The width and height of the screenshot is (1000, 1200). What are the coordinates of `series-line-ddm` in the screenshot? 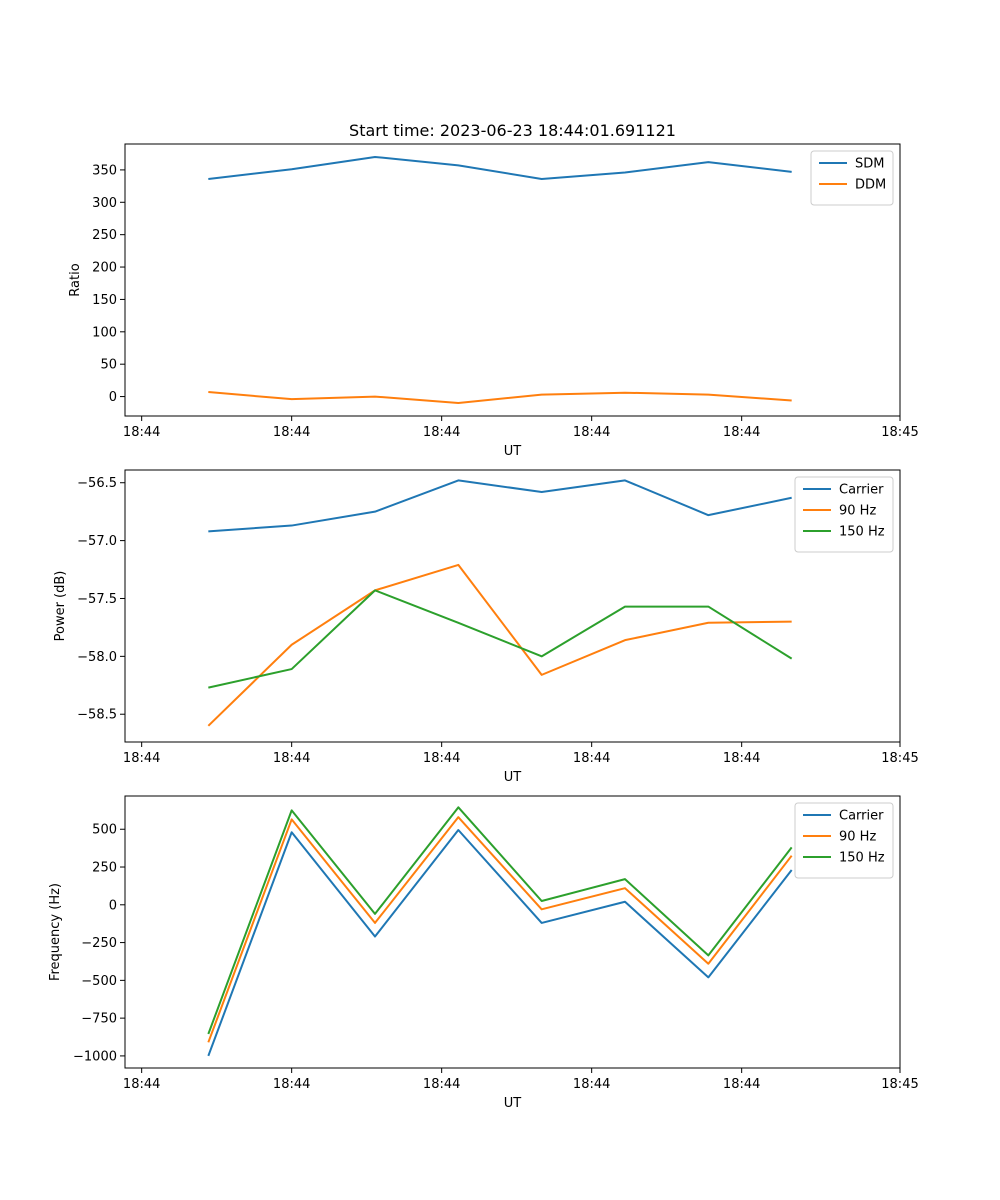 It's located at (500, 398).